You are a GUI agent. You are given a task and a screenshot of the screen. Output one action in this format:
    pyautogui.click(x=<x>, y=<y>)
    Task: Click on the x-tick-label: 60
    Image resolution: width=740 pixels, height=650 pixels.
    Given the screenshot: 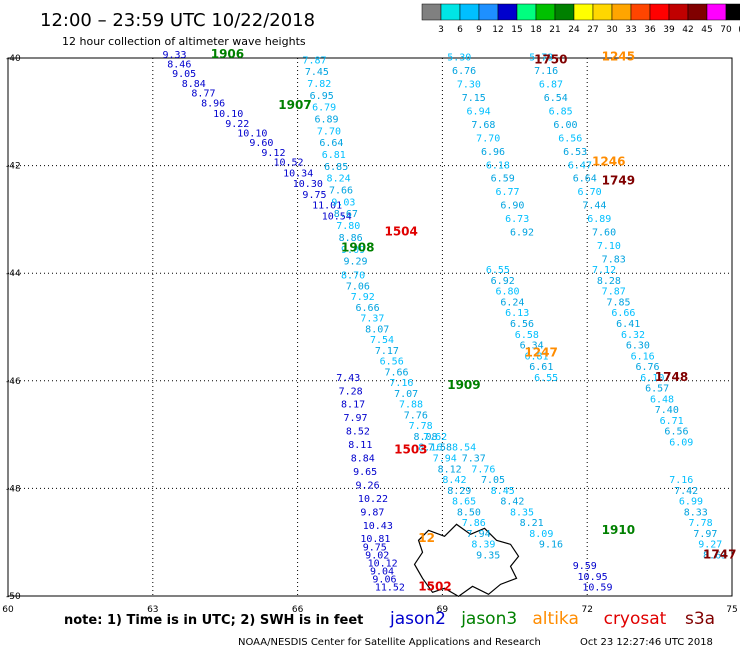 What is the action you would take?
    pyautogui.click(x=8, y=610)
    